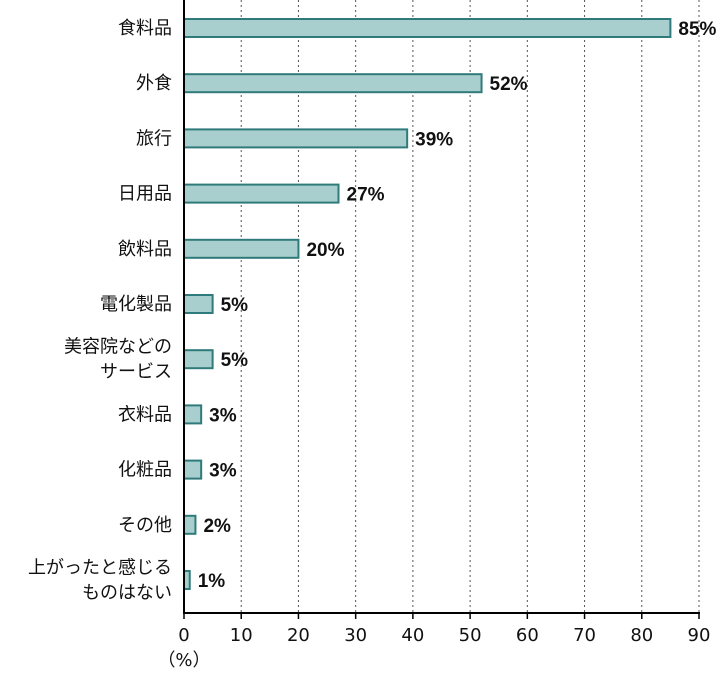  Describe the element at coordinates (434, 139) in the screenshot. I see `value-label: 39%` at that location.